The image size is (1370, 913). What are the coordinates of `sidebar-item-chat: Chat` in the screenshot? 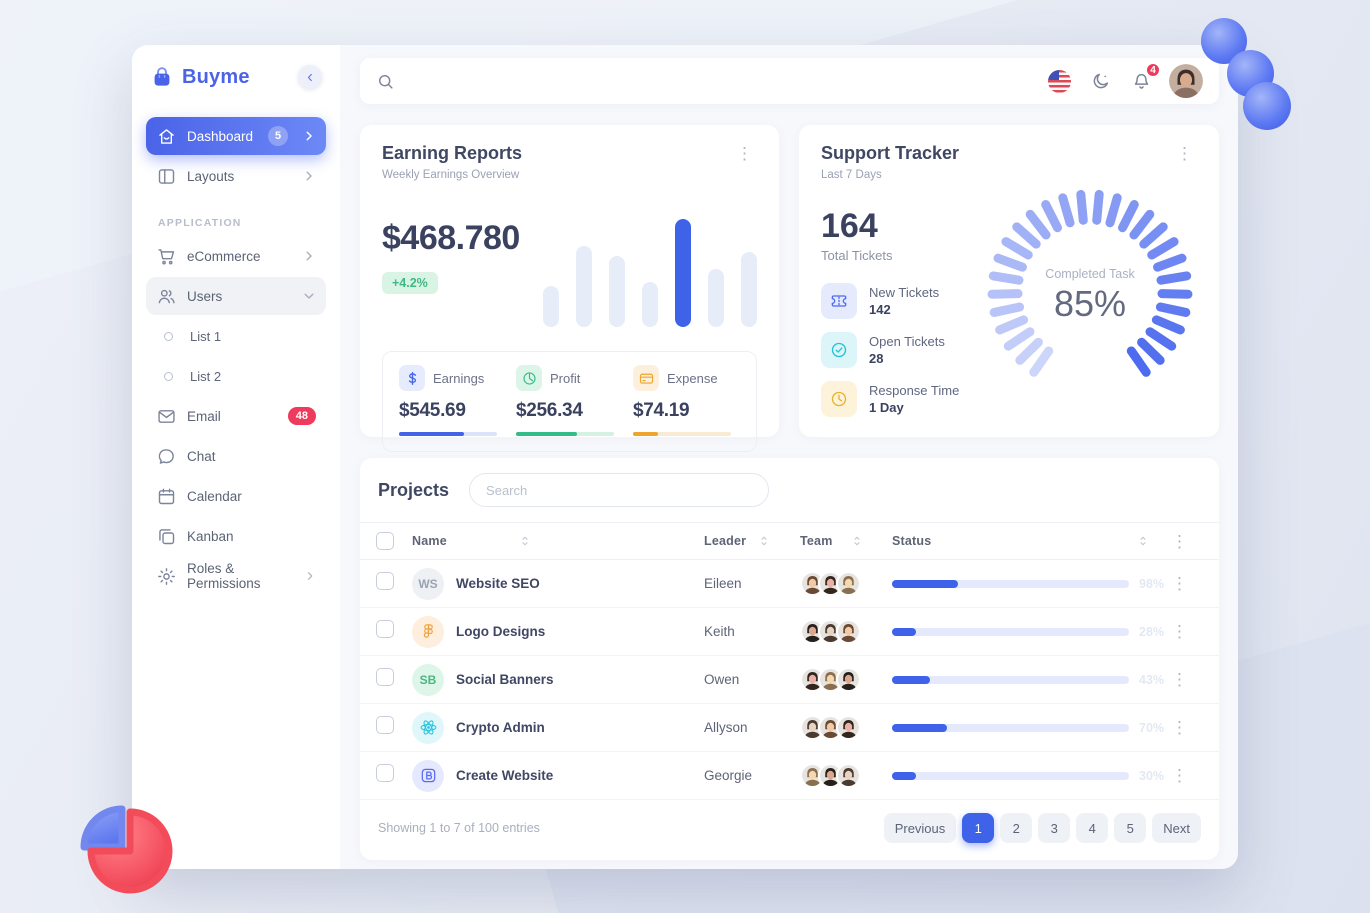 It's located at (236, 456).